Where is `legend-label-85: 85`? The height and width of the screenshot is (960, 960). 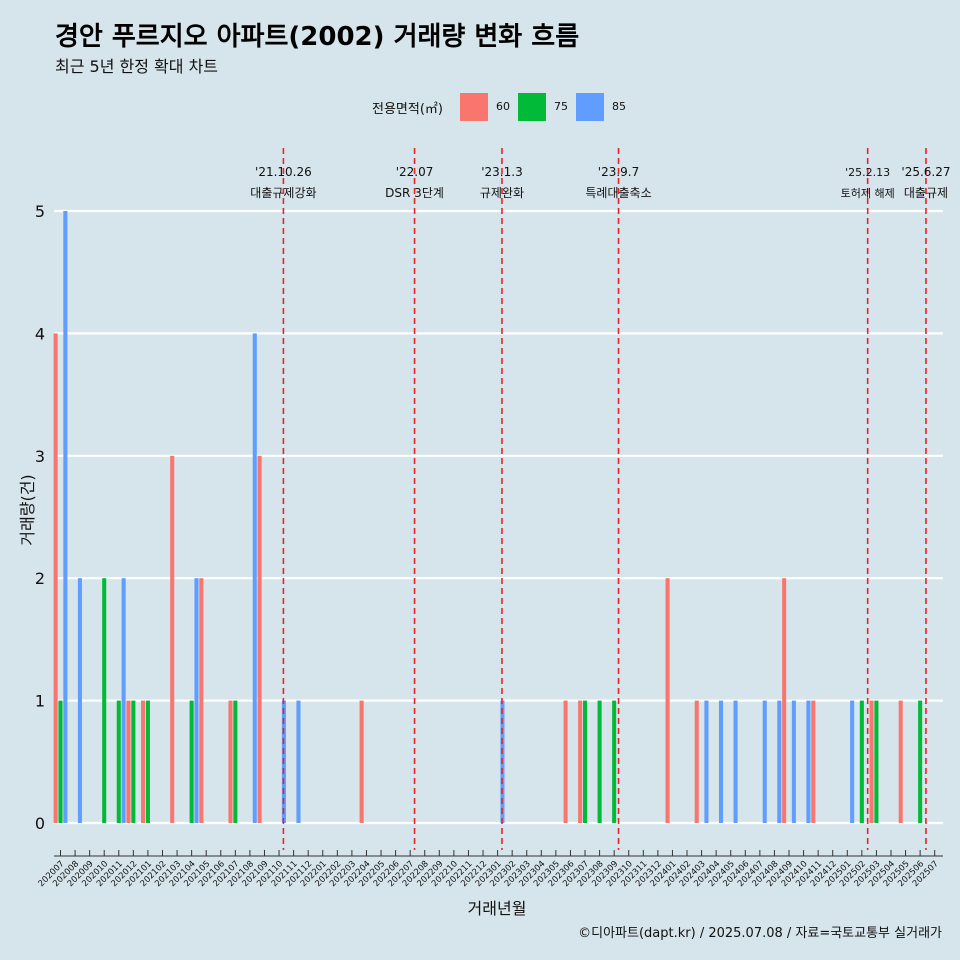
legend-label-85: 85 is located at coordinates (619, 106).